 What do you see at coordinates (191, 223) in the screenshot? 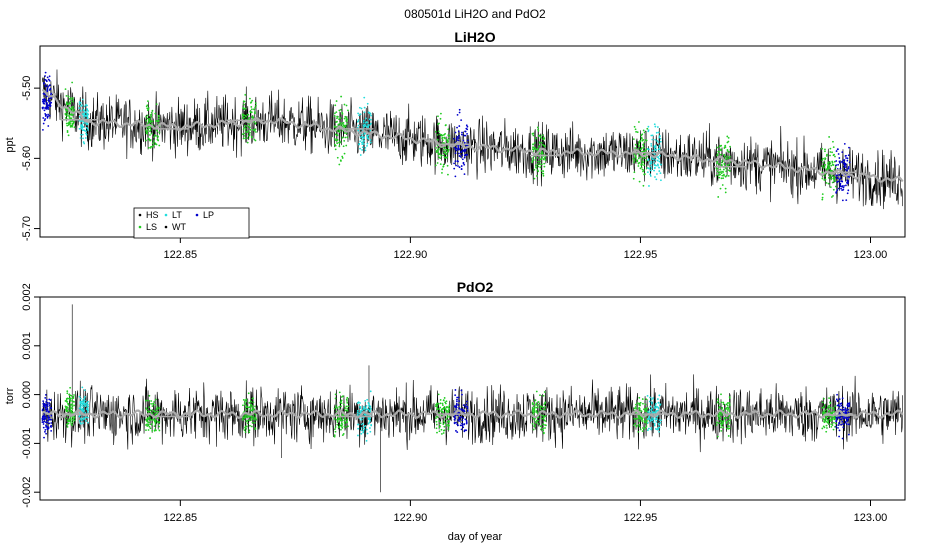
I see `legend: HS LT LP LS WT` at bounding box center [191, 223].